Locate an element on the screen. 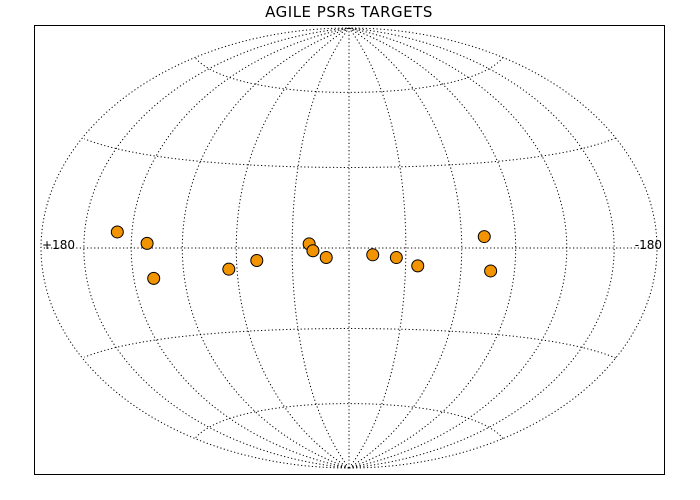  tick-label-right: -180 is located at coordinates (648, 245).